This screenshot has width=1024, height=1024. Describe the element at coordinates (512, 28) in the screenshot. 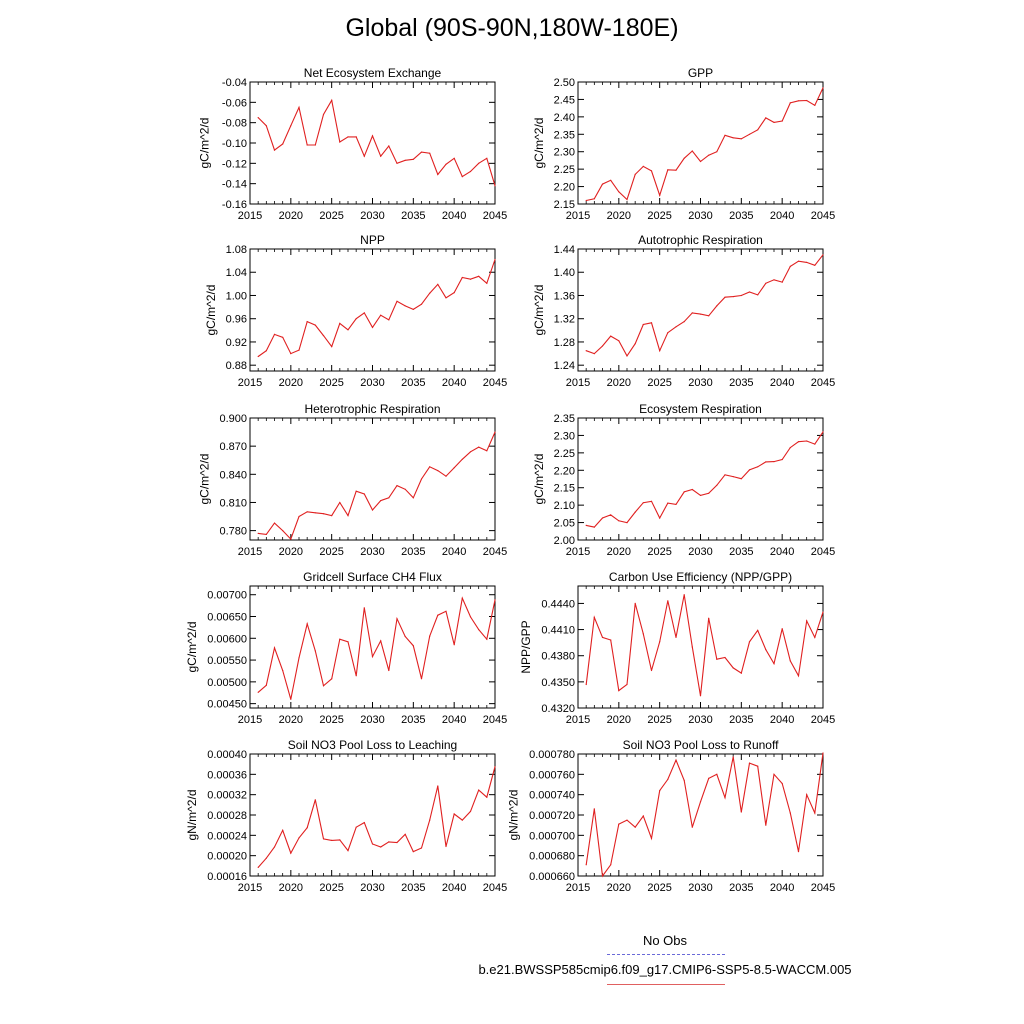

I see `figure-title: Global (90S-90N,180W-180E)` at that location.